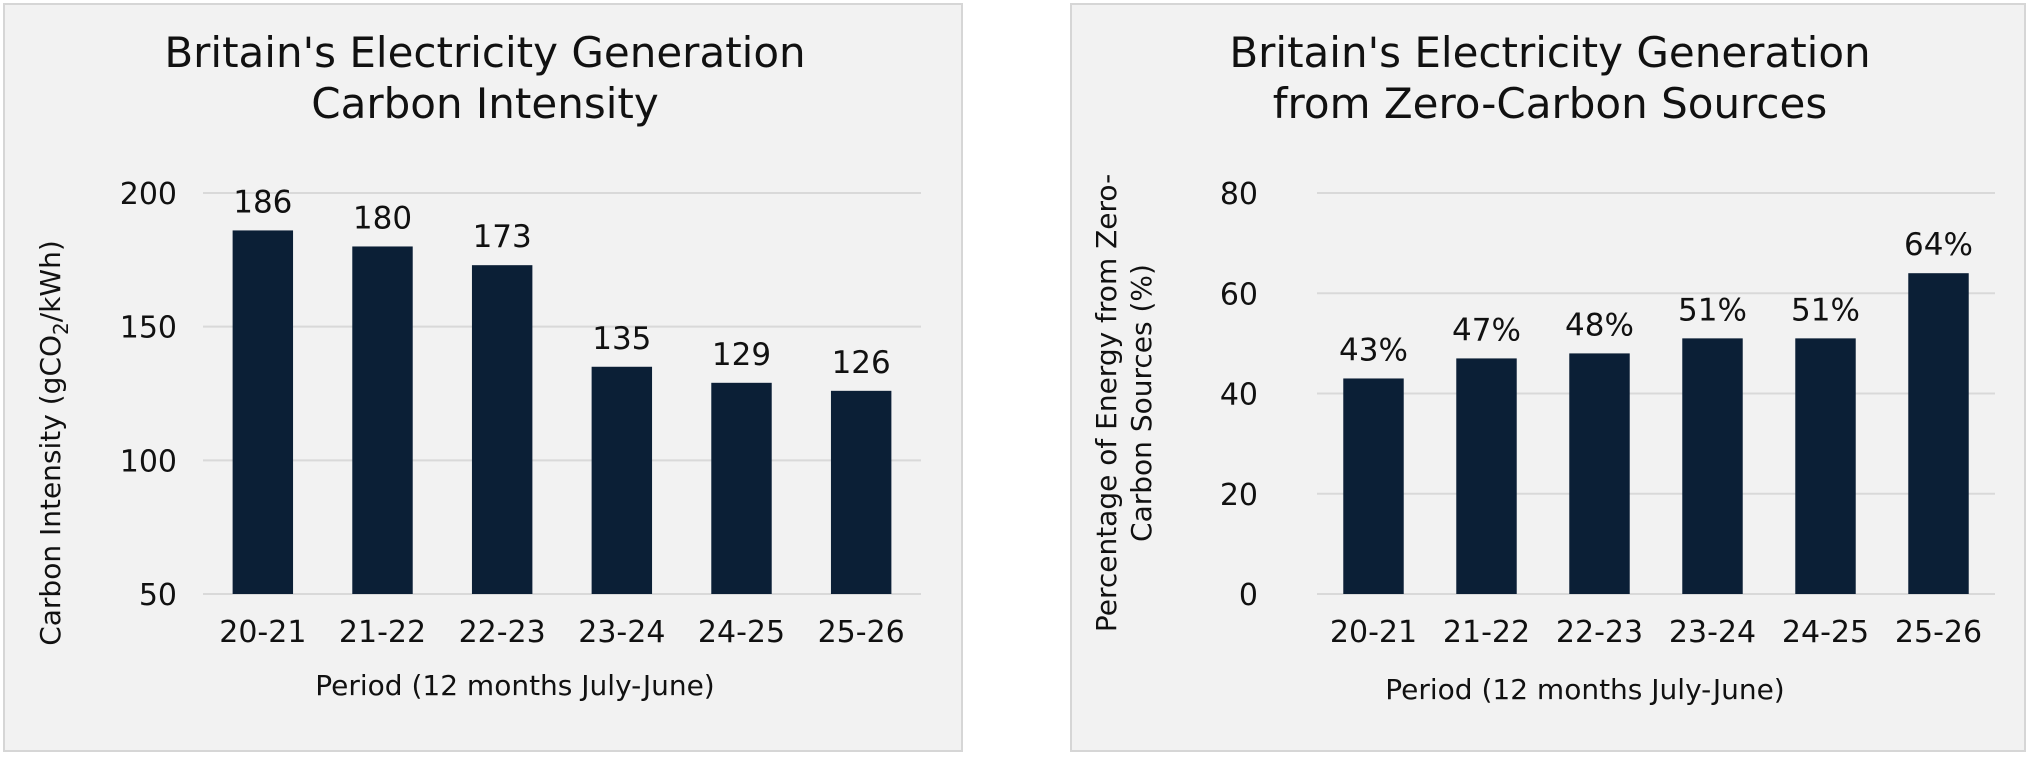 This screenshot has height=758, width=2029. What do you see at coordinates (502, 237) in the screenshot?
I see `data-label: 173` at bounding box center [502, 237].